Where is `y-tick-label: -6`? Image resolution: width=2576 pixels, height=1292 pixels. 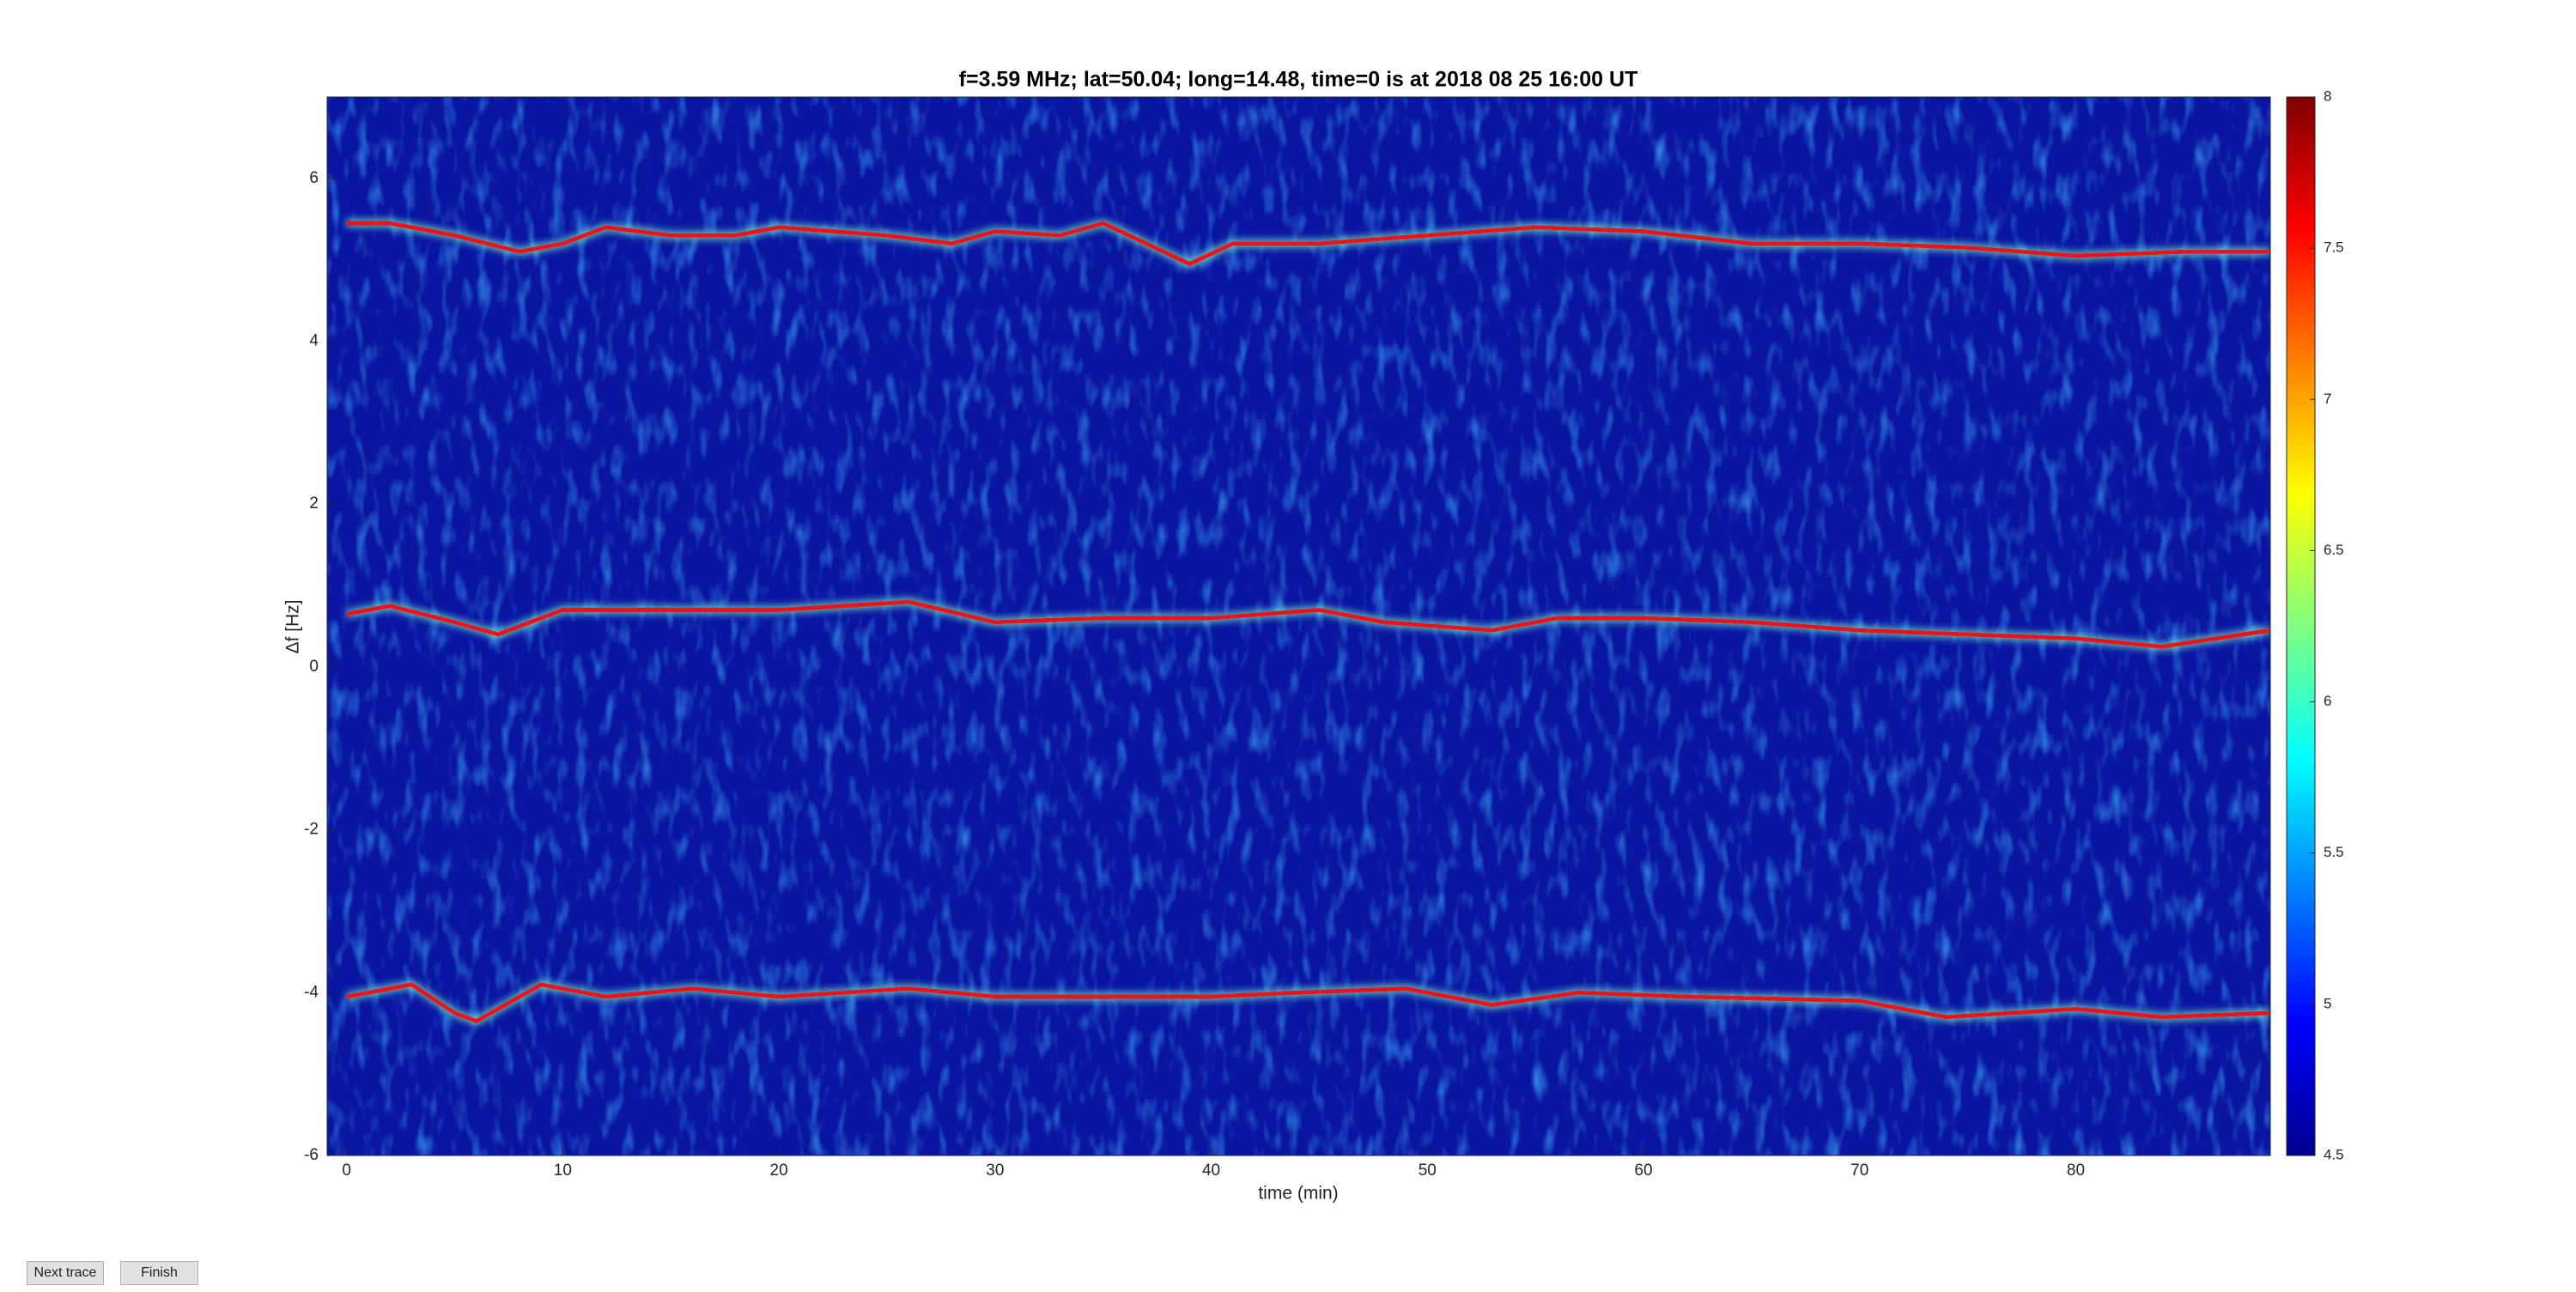
y-tick-label: -6 is located at coordinates (312, 1155).